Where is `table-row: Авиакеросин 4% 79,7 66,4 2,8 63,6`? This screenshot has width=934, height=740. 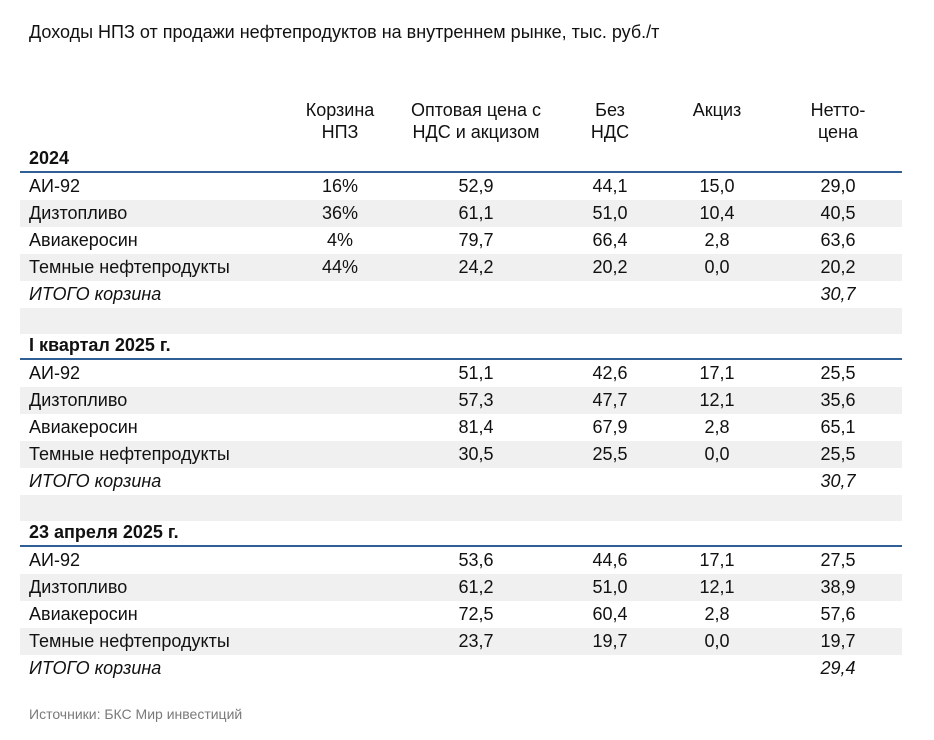
table-row: Авиакеросин 4% 79,7 66,4 2,8 63,6 is located at coordinates (461, 240).